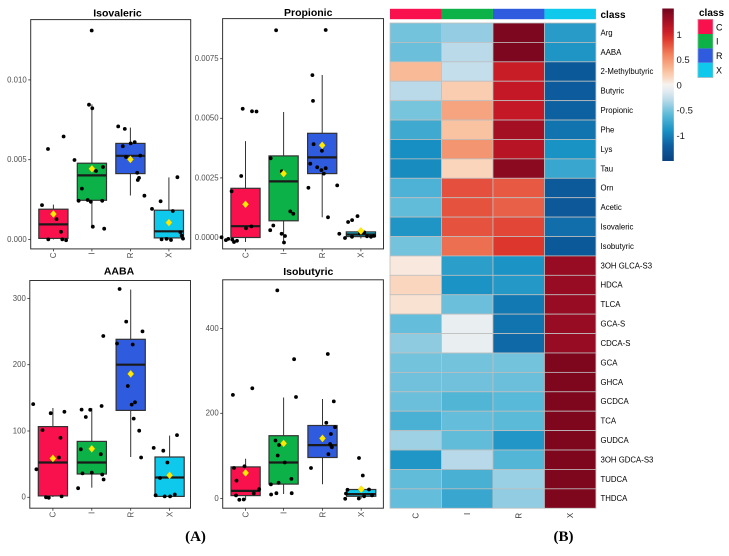 The image size is (729, 556). I want to click on svg-text: (A), so click(195, 537).